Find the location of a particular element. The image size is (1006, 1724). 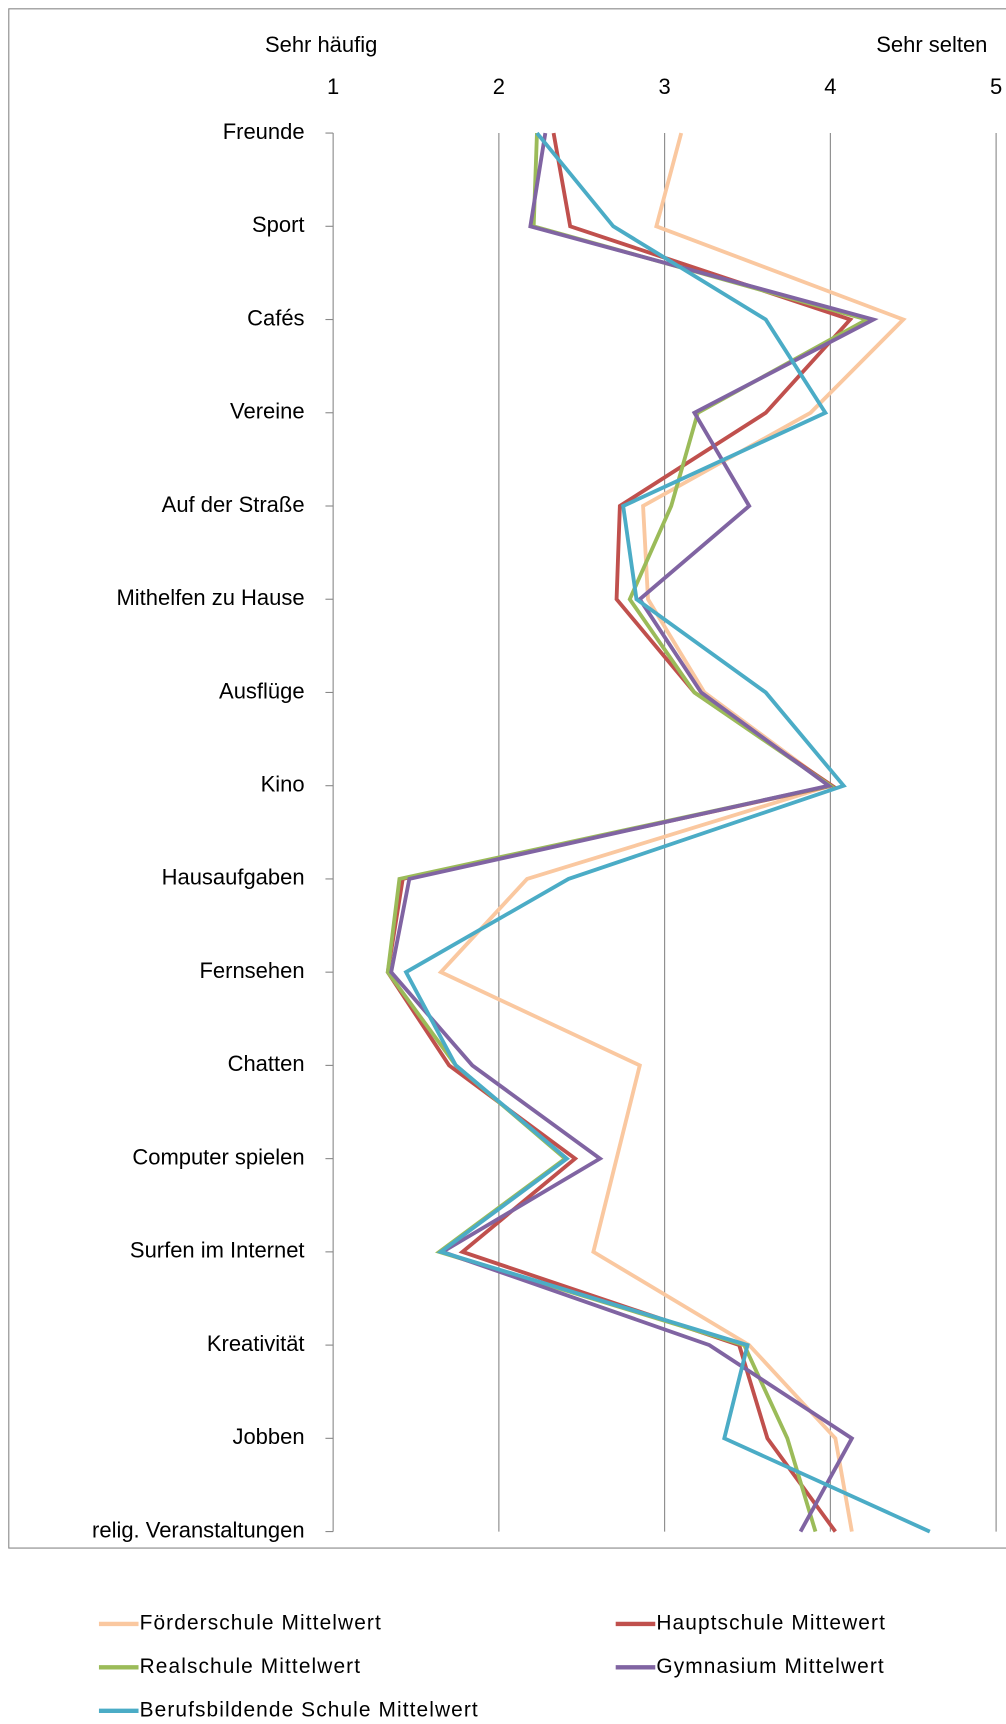

y-tick-label: Auf der Straße is located at coordinates (233, 504).